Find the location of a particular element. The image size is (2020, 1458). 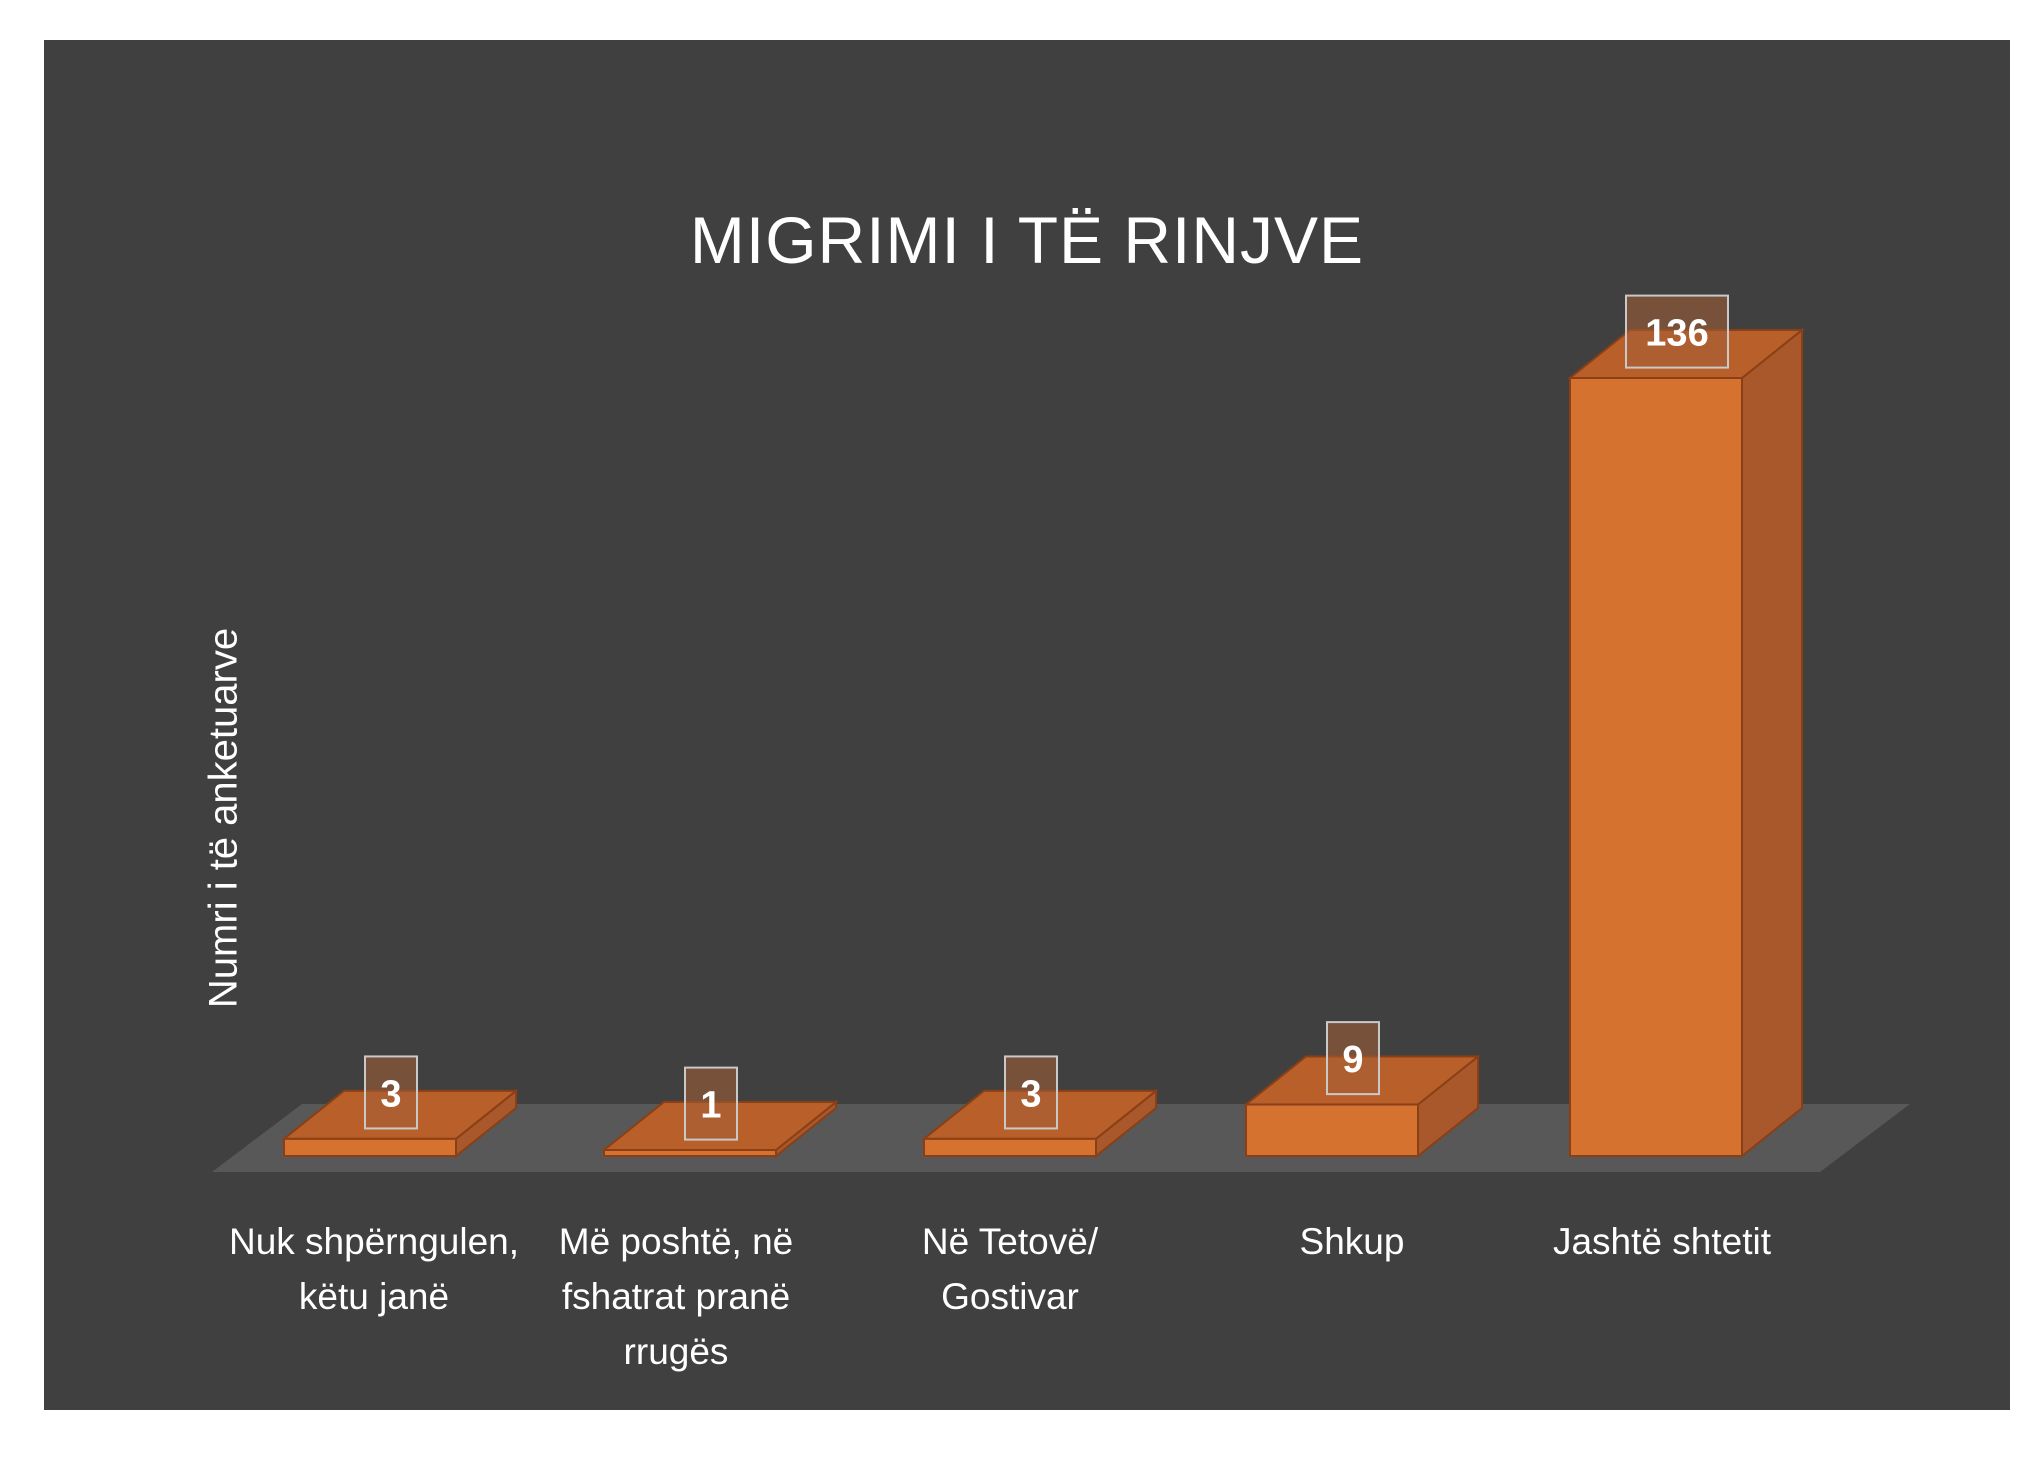

category-label: Në Tetovë/ Gostivar is located at coordinates (1010, 1269).